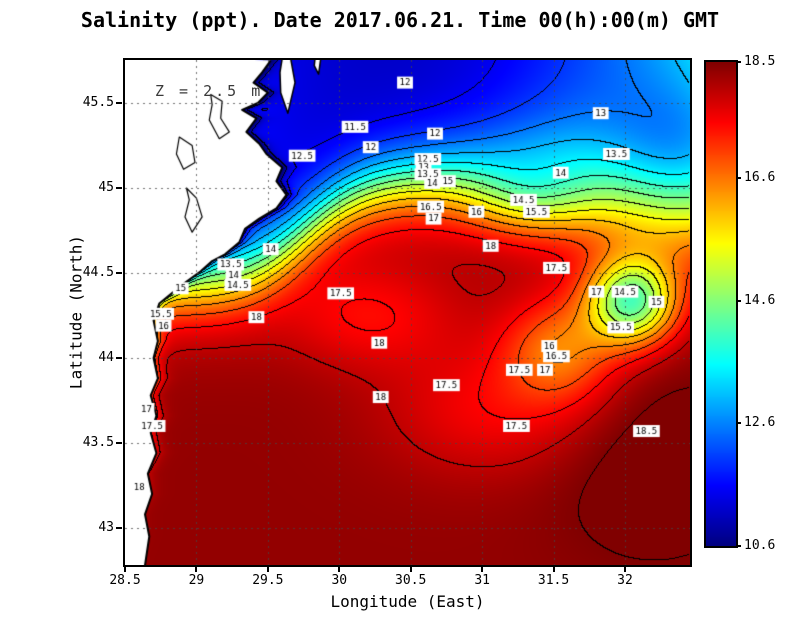 The width and height of the screenshot is (800, 618). I want to click on y-tick-label: 43, so click(106, 527).